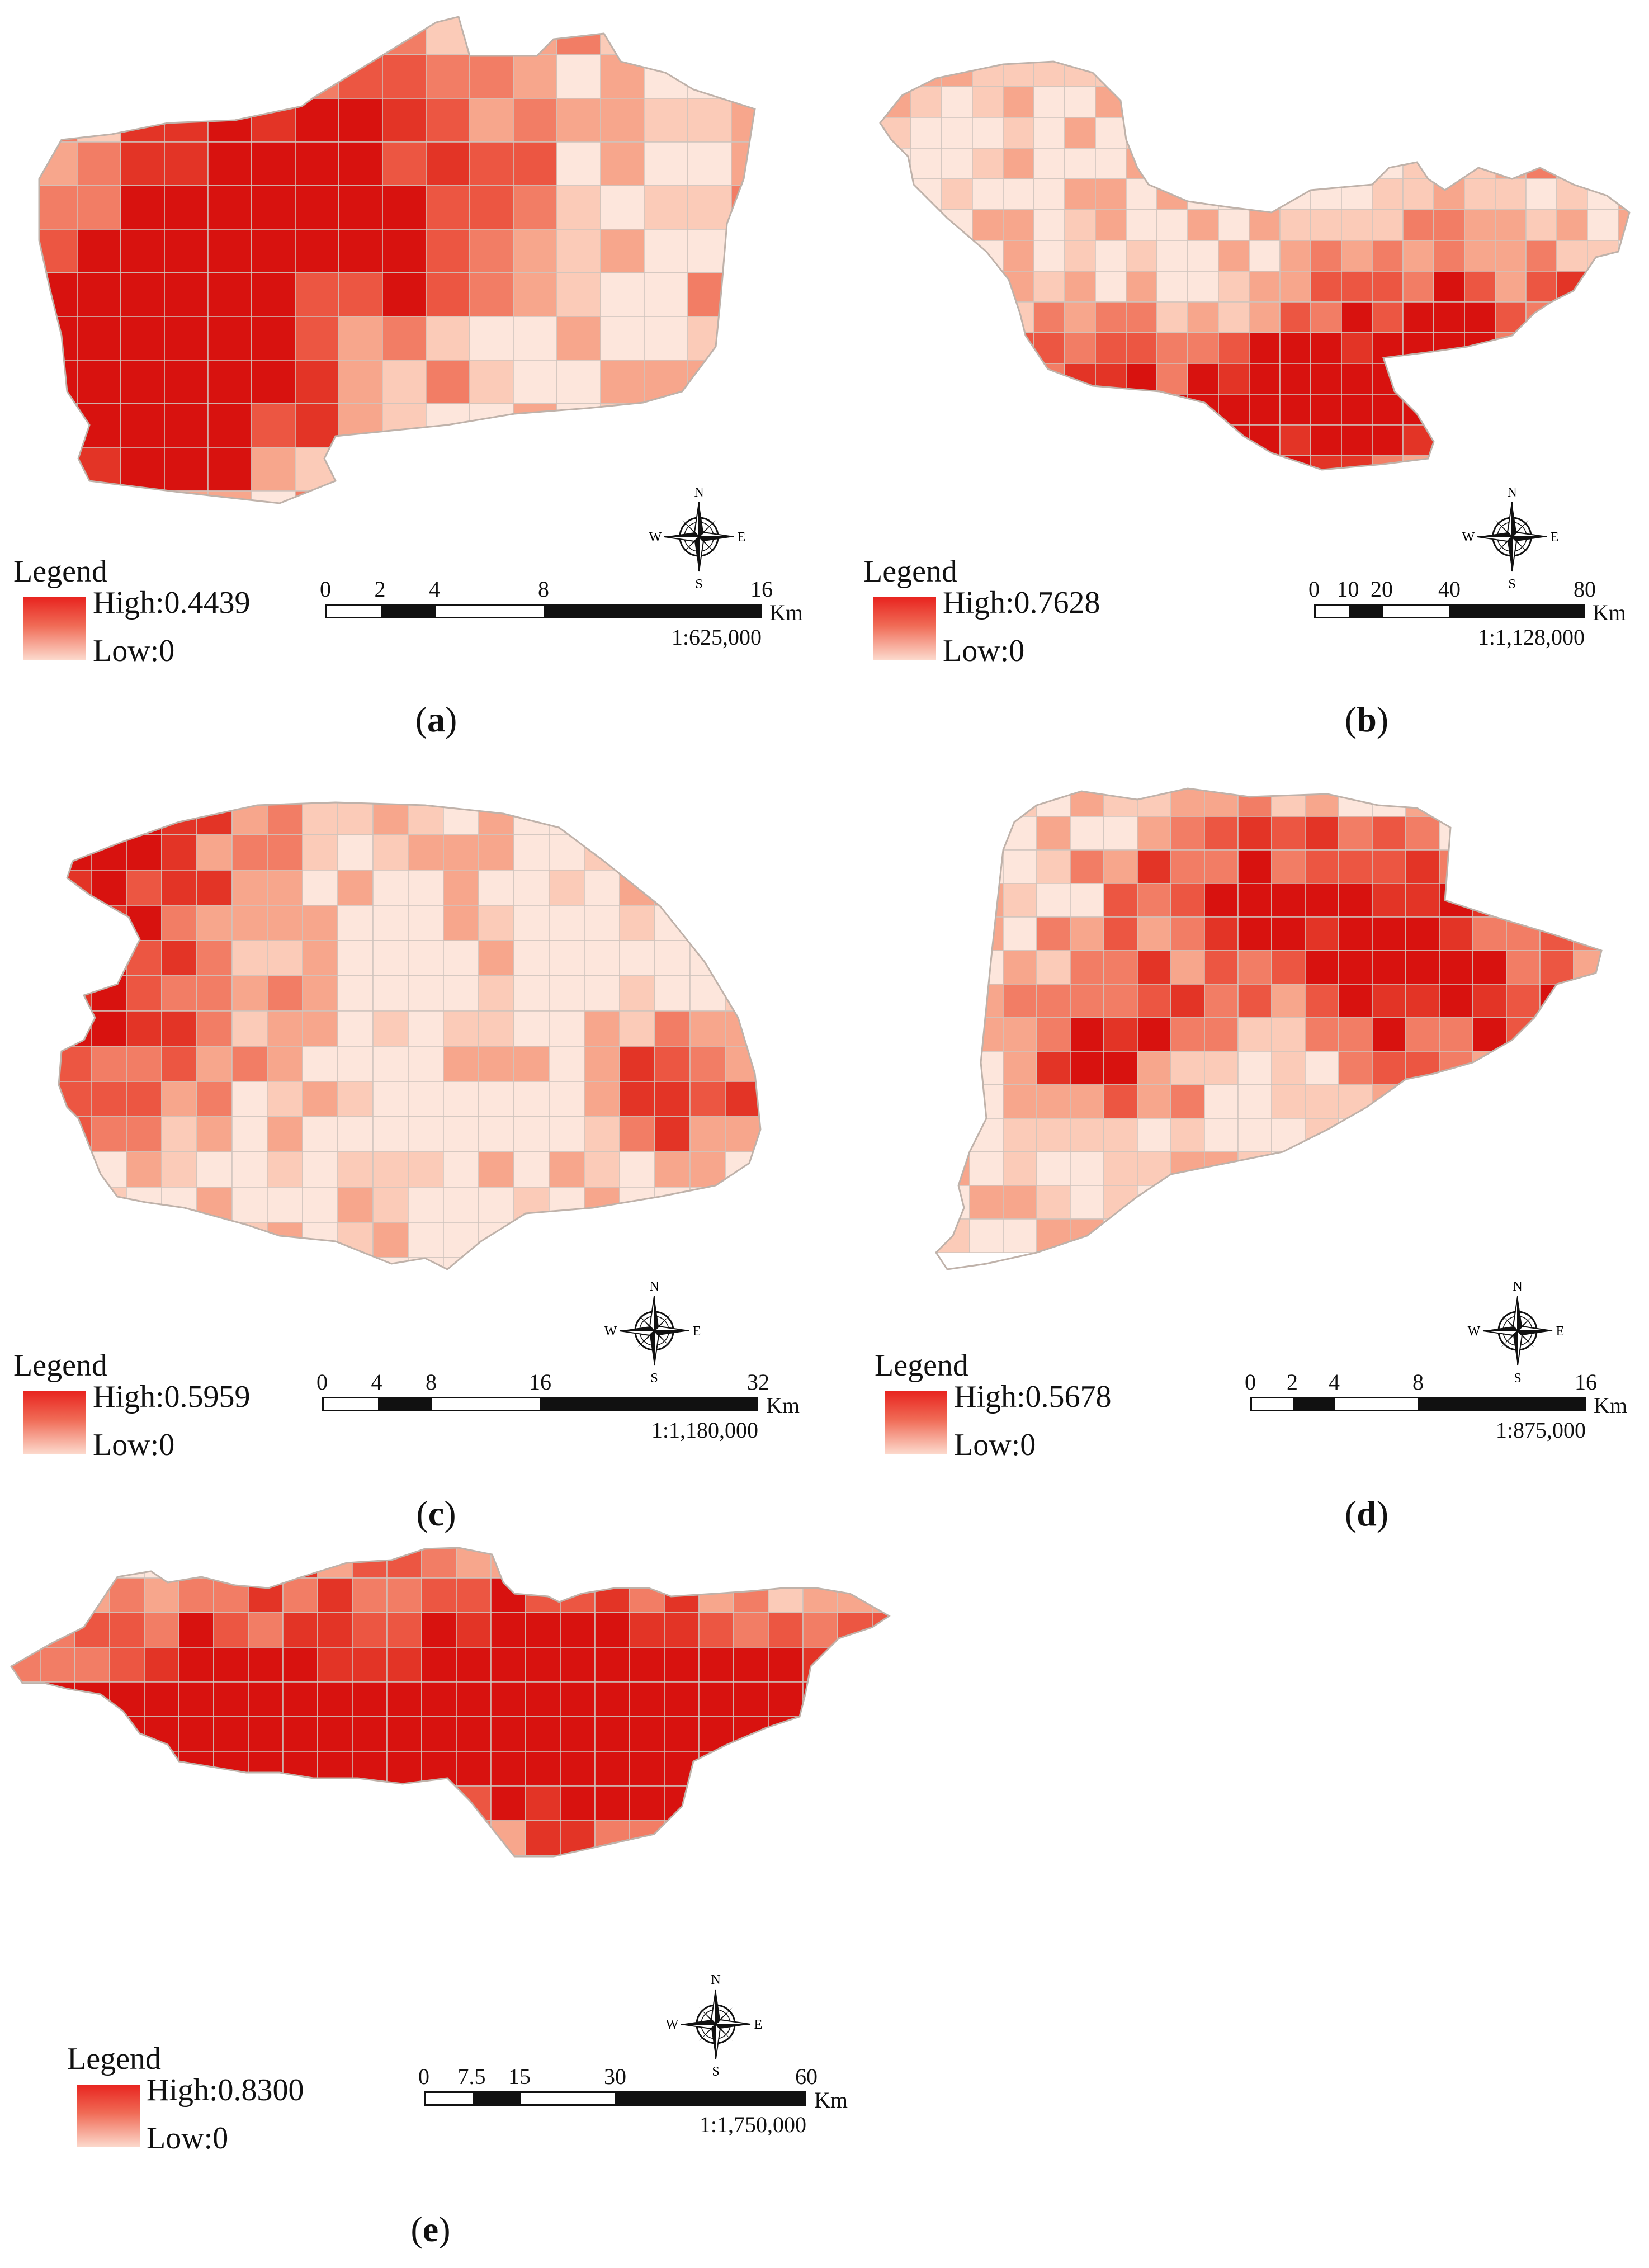 The image size is (1649, 2268). What do you see at coordinates (1517, 1378) in the screenshot?
I see `compass-label-s: S` at bounding box center [1517, 1378].